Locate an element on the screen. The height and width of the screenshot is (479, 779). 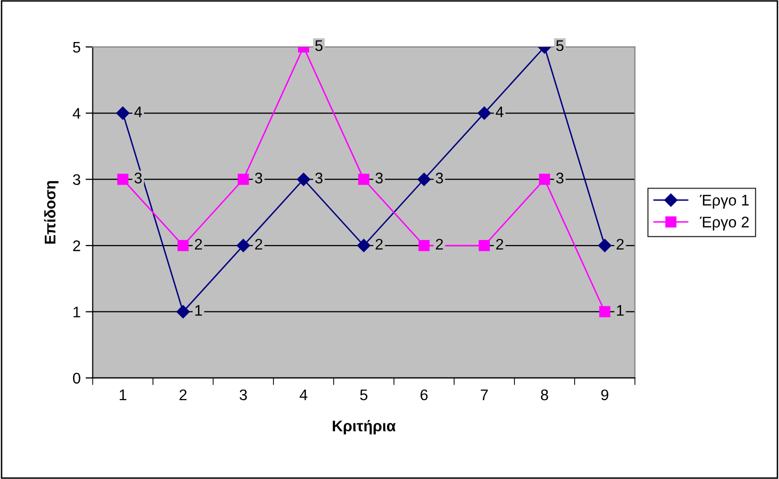
x-tick-label: 7 is located at coordinates (484, 395).